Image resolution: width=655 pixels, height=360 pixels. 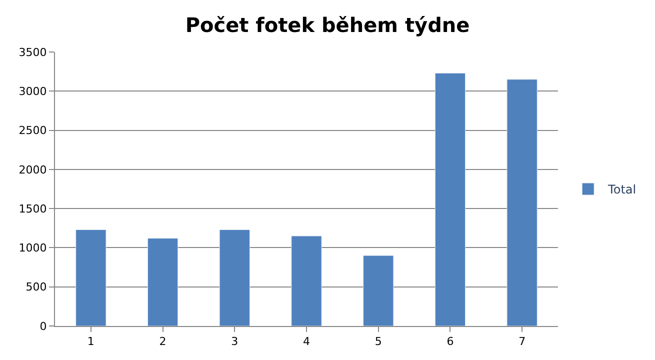 I want to click on y-tick-label: 500, so click(x=36, y=287).